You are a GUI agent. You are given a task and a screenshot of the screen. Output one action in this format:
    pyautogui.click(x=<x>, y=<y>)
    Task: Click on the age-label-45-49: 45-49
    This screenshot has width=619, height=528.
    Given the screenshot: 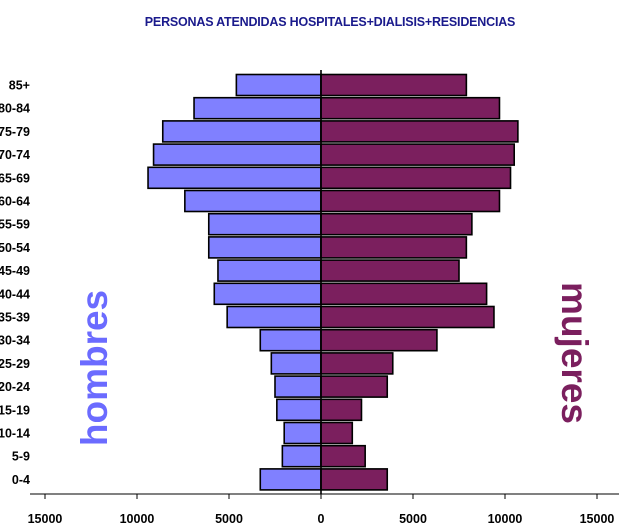 What is the action you would take?
    pyautogui.click(x=15, y=271)
    